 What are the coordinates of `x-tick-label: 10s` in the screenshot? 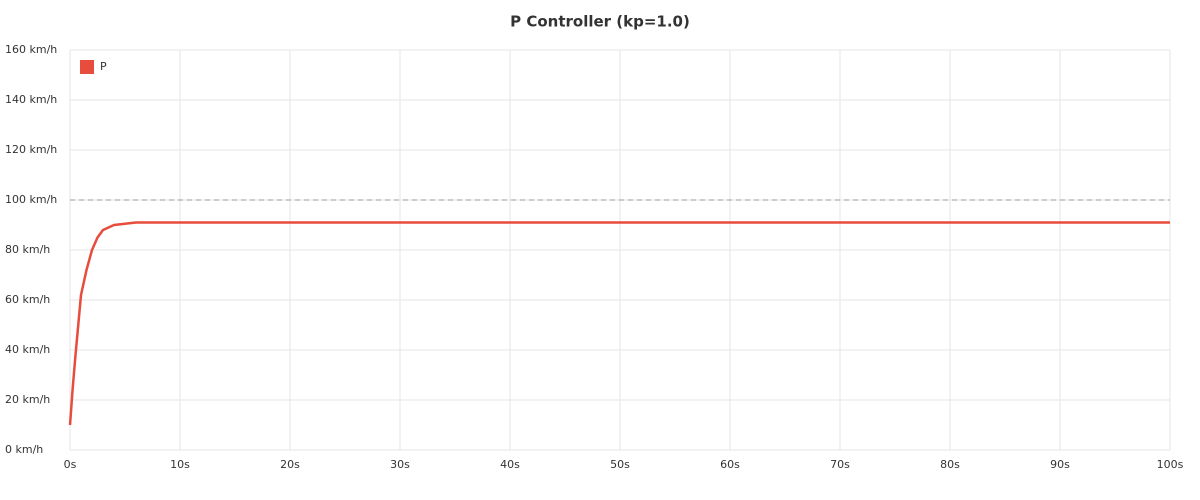 It's located at (180, 464).